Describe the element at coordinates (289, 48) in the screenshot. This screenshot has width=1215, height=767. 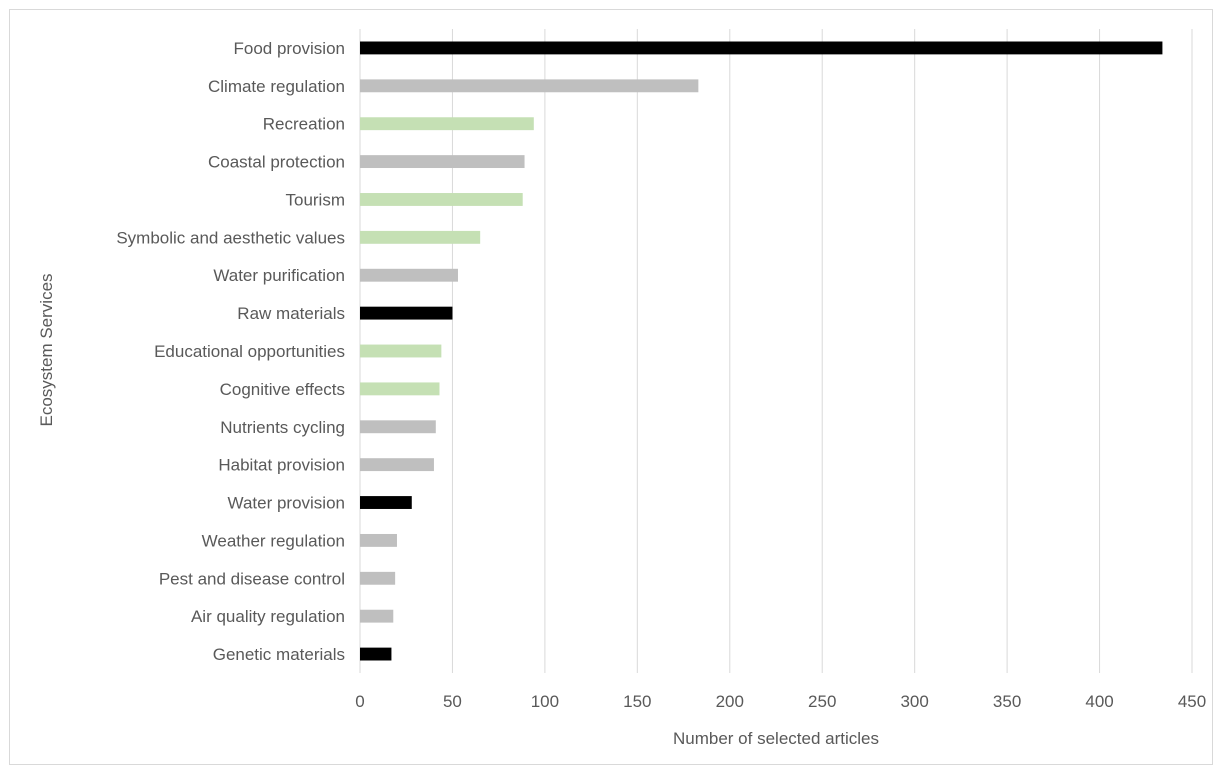
I see `category-label: Food provision` at that location.